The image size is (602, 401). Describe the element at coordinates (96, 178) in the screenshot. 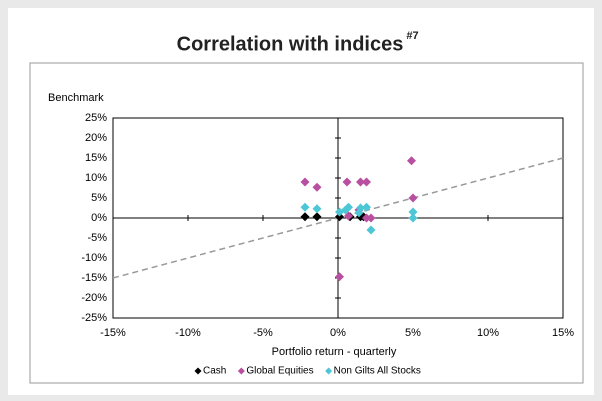

I see `y-tick-label: 10%` at that location.